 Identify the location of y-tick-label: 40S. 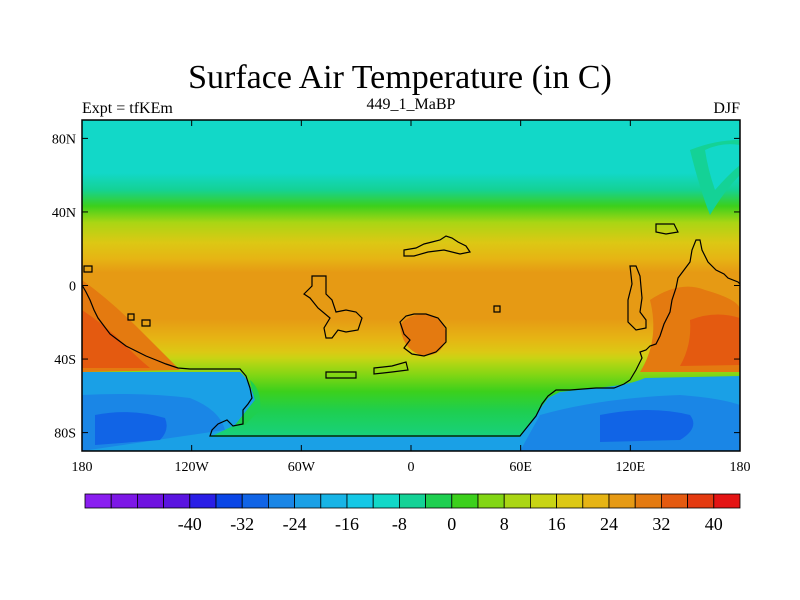
(65, 360).